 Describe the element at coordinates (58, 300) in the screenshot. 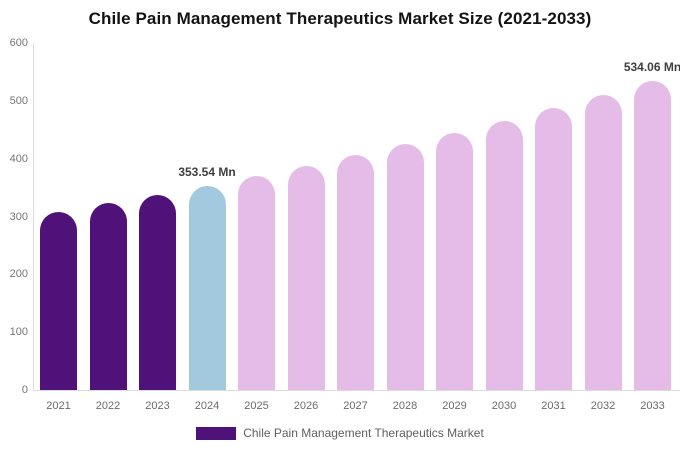

I see `bar-2021` at that location.